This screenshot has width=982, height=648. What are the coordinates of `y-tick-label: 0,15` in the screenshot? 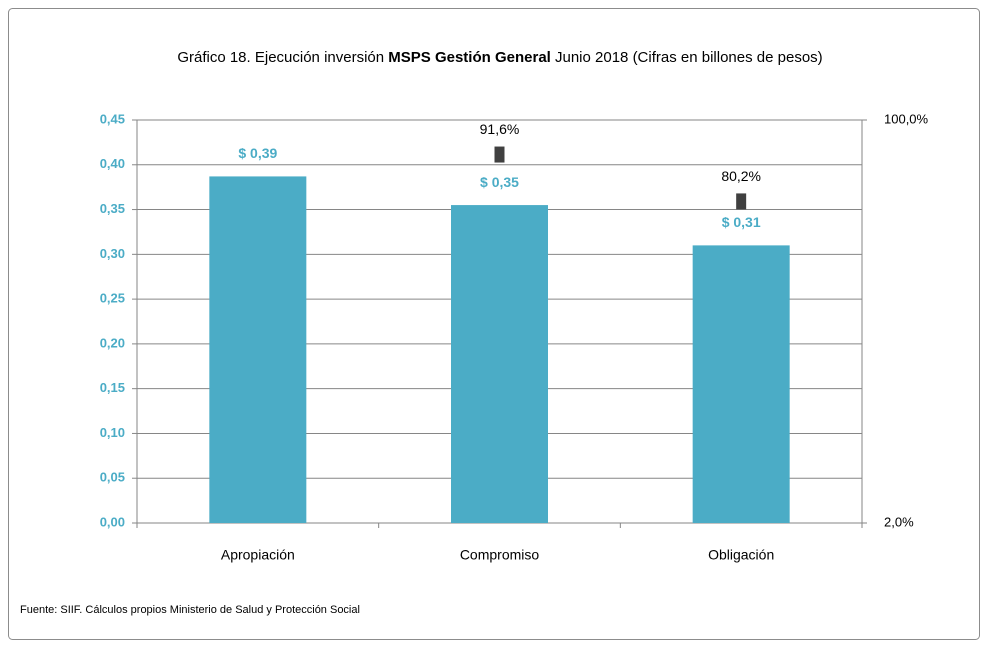 It's located at (112, 387).